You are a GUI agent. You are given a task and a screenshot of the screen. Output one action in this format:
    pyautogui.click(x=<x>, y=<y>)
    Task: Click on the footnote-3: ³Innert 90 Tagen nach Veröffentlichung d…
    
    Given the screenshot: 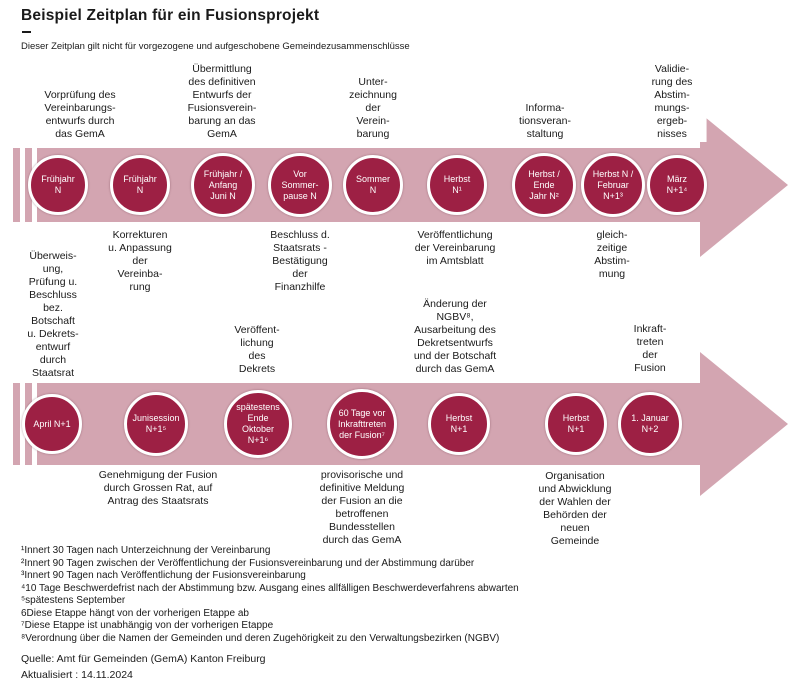 What is the action you would take?
    pyautogui.click(x=163, y=575)
    